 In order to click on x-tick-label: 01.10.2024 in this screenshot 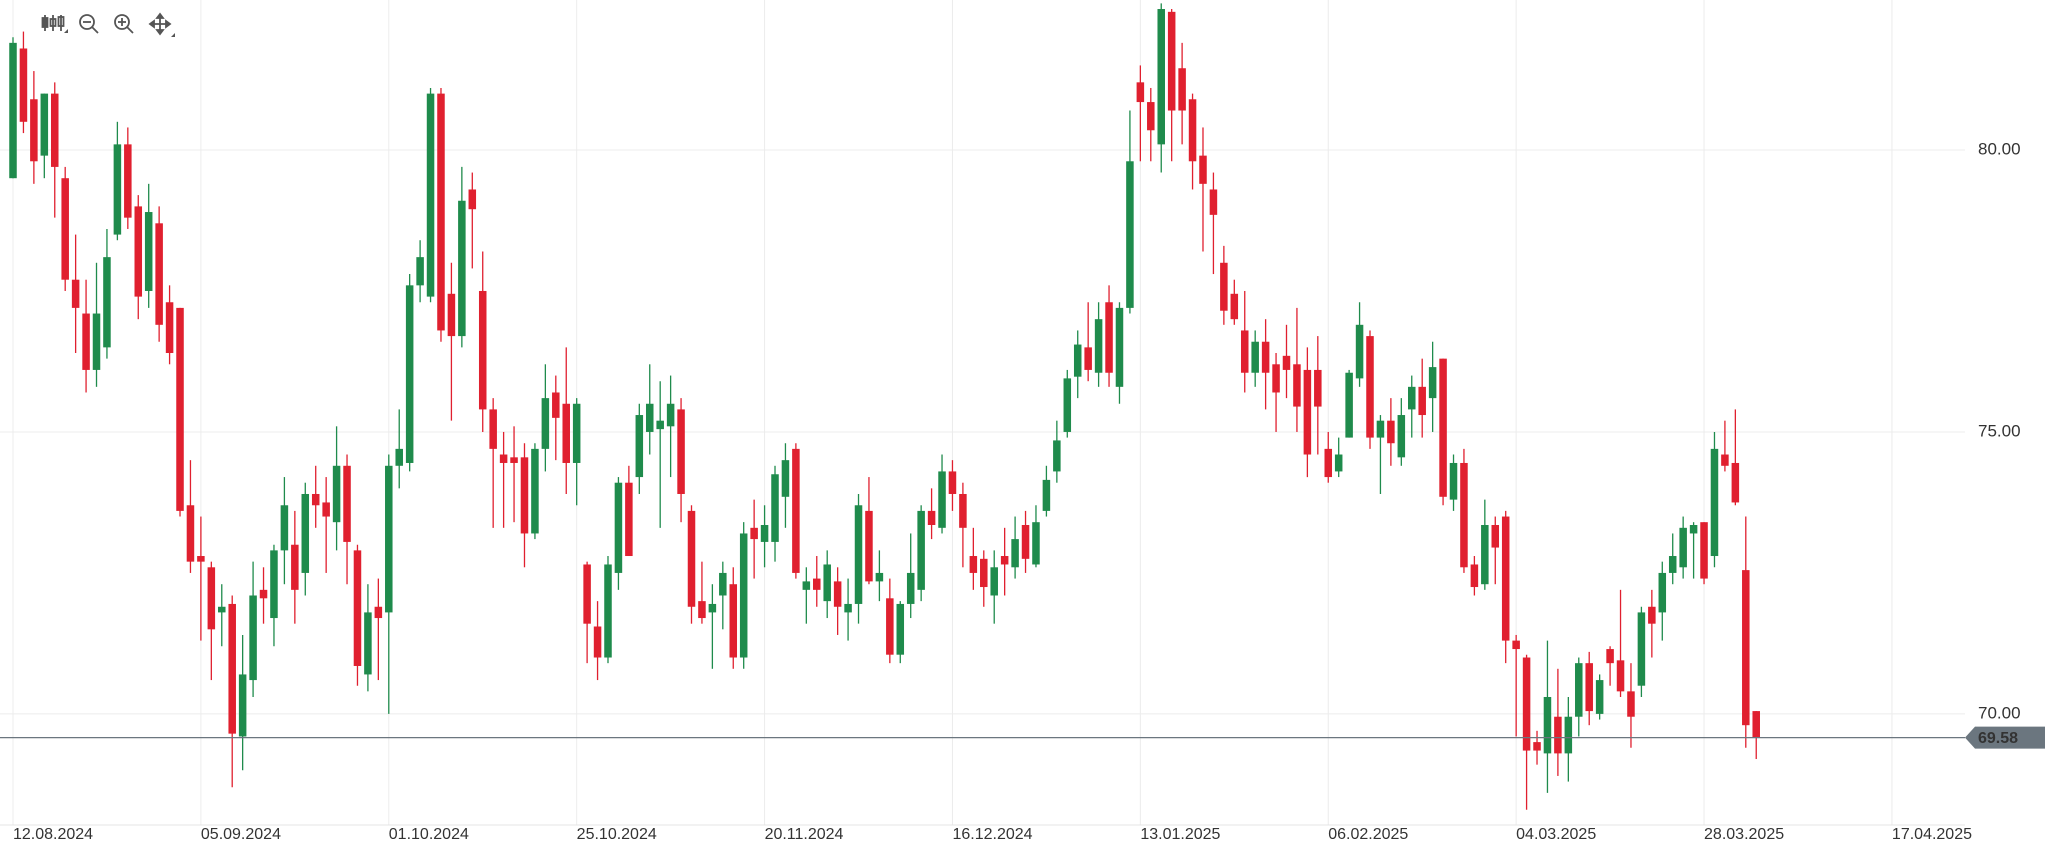, I will do `click(429, 834)`.